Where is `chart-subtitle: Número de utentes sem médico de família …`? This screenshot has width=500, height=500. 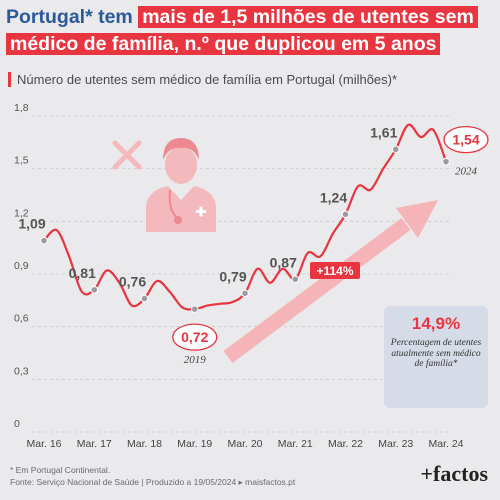
chart-subtitle: Número de utentes sem médico de família … is located at coordinates (202, 79).